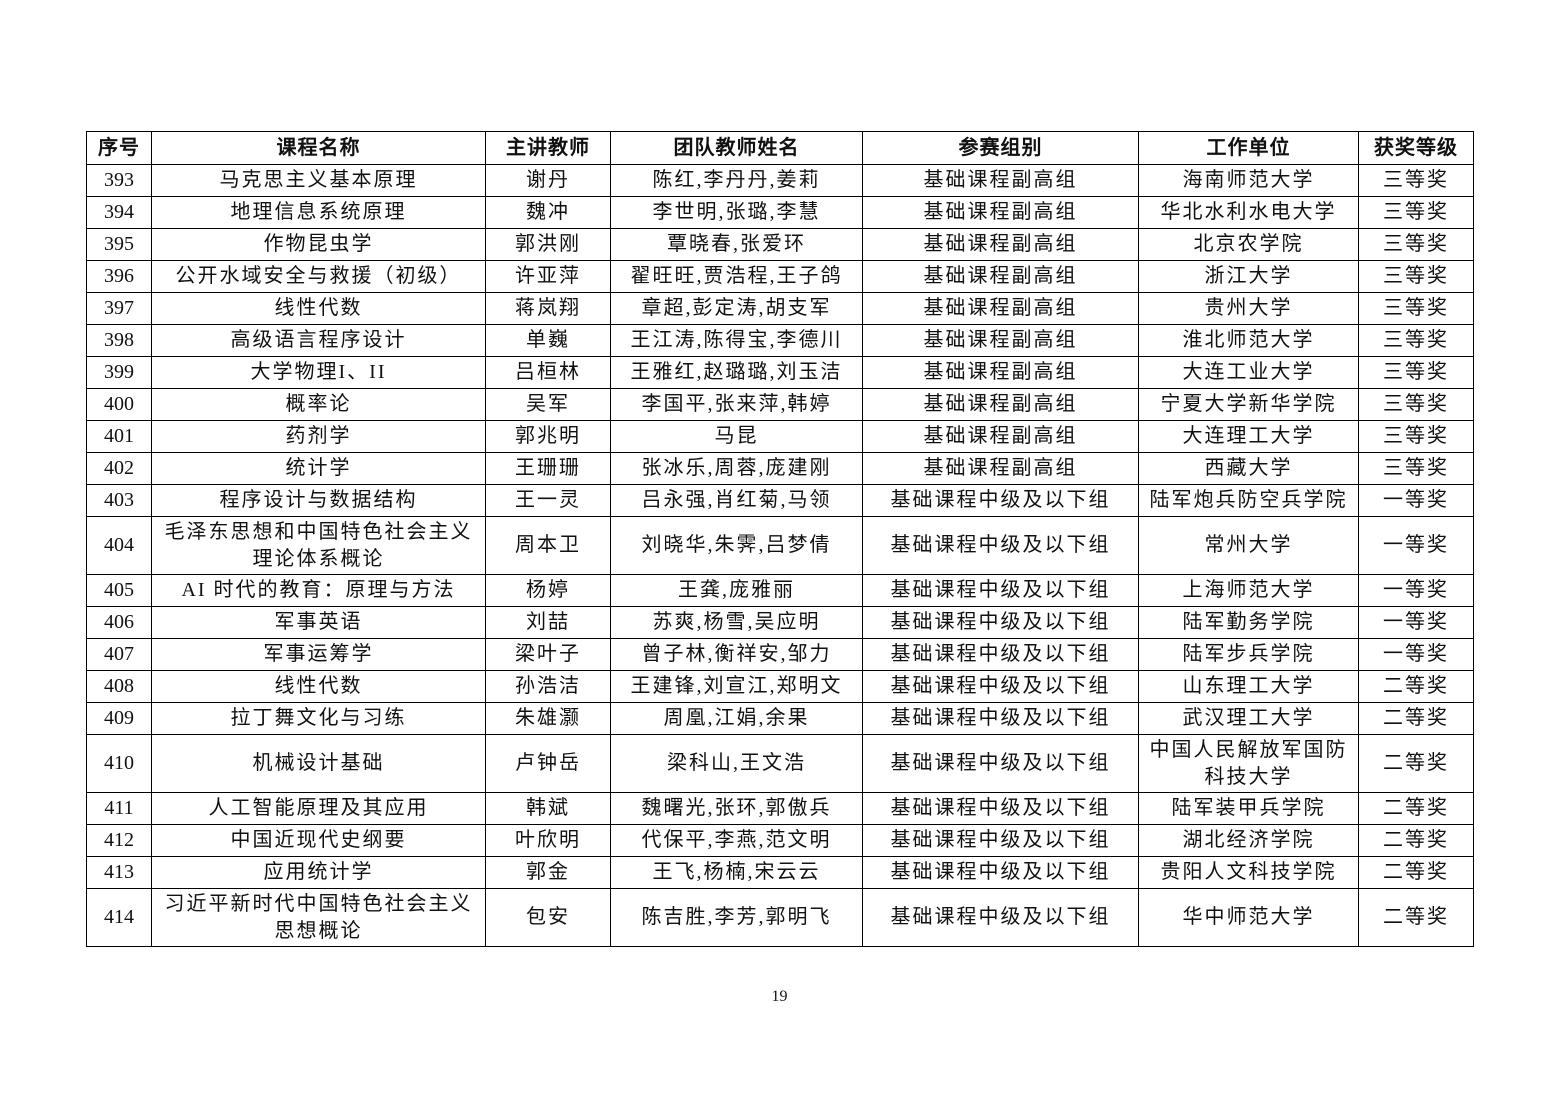  What do you see at coordinates (1248, 686) in the screenshot?
I see `cell-unit: 山东理工大学` at bounding box center [1248, 686].